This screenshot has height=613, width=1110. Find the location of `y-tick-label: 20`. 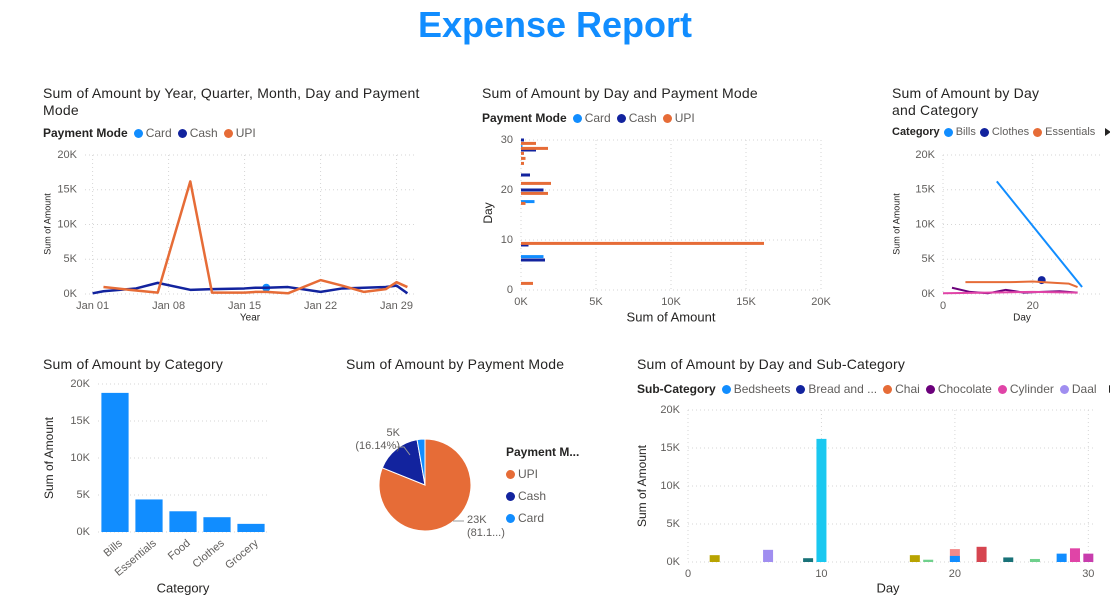

y-tick-label: 20 is located at coordinates (507, 190).